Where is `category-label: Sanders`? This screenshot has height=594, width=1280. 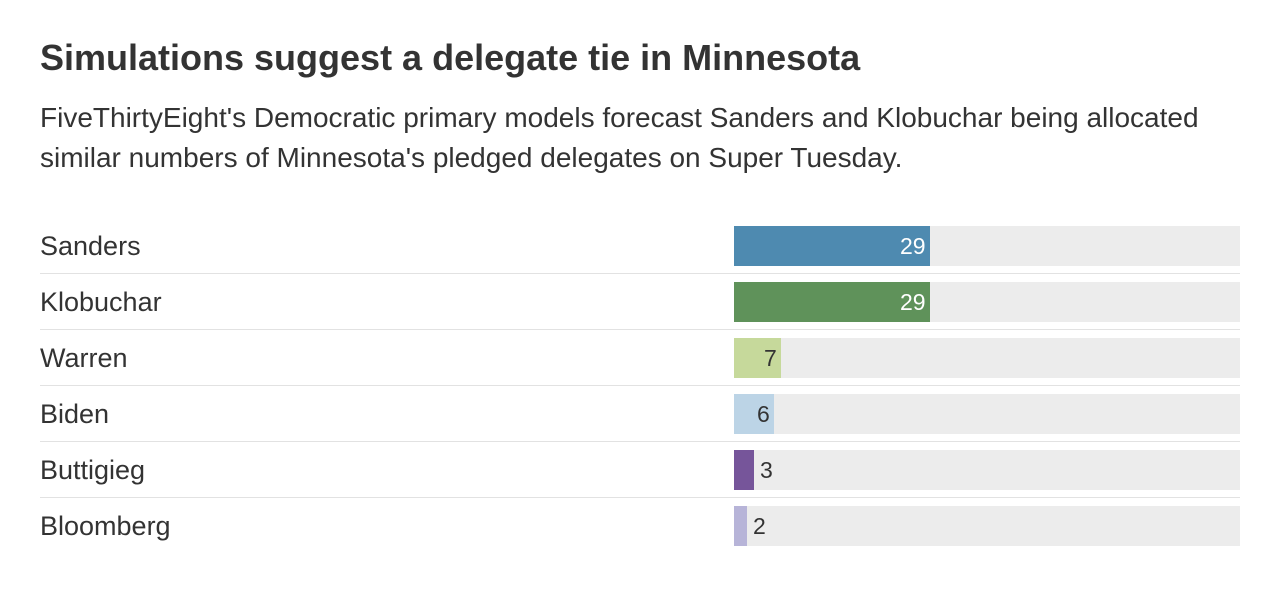
category-label: Sanders is located at coordinates (90, 246).